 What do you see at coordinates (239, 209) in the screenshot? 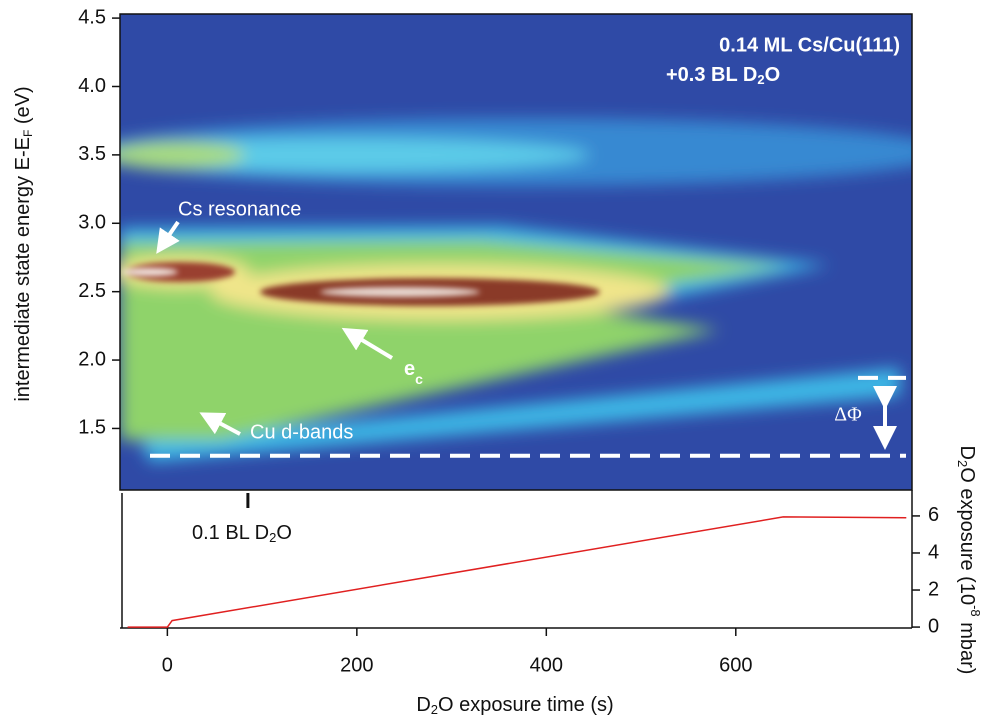
I see `cs-label: Cs resonance` at bounding box center [239, 209].